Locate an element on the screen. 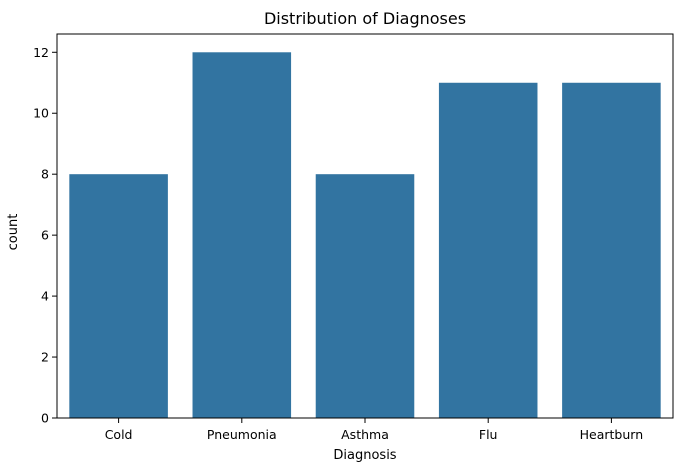 This screenshot has height=470, width=686. y-tick-label: 12 is located at coordinates (41, 52).